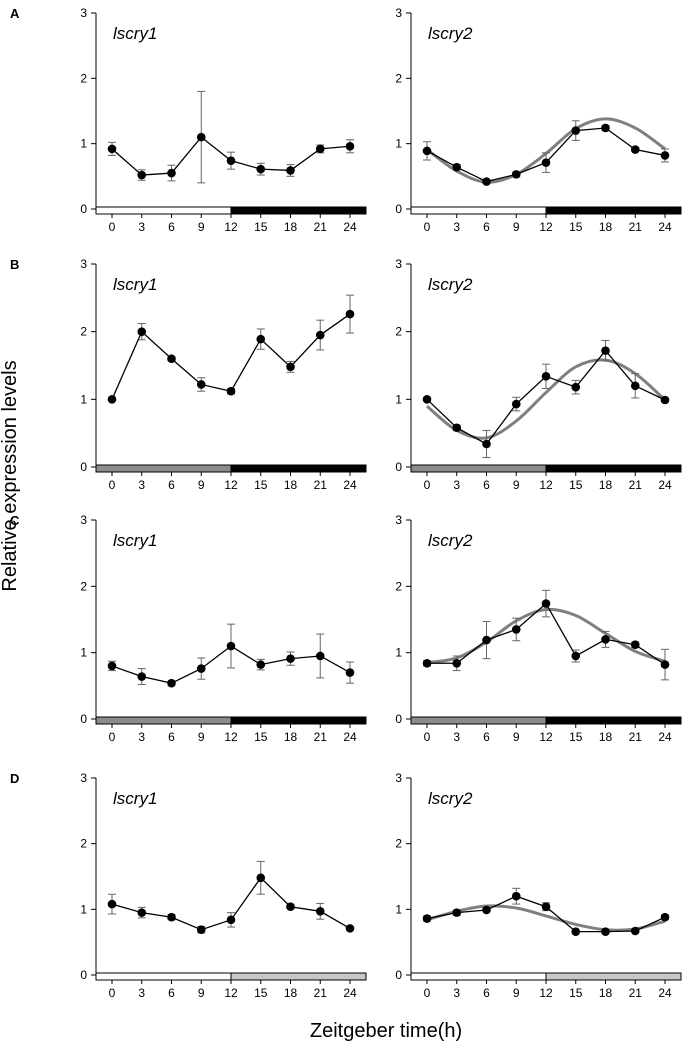 The width and height of the screenshot is (686, 1050). I want to click on data-line, so click(231, 356).